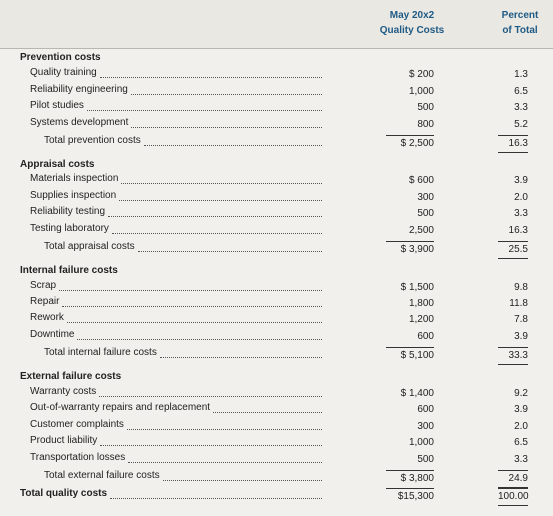 This screenshot has height=516, width=553. What do you see at coordinates (74, 178) in the screenshot?
I see `label-text: Materials inspection` at bounding box center [74, 178].